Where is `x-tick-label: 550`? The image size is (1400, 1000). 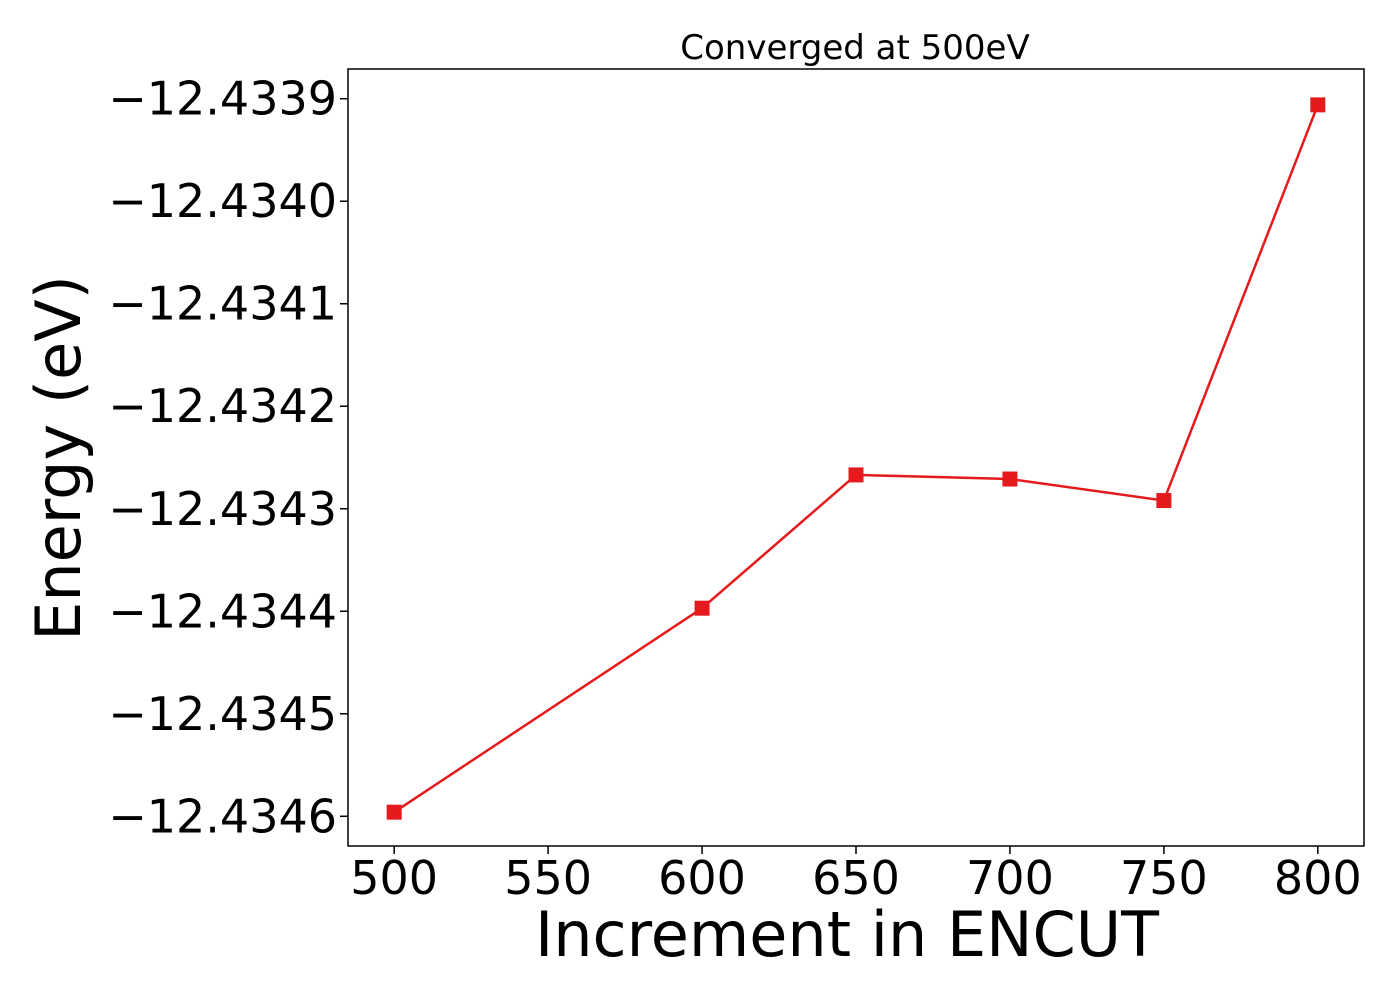
x-tick-label: 550 is located at coordinates (548, 878).